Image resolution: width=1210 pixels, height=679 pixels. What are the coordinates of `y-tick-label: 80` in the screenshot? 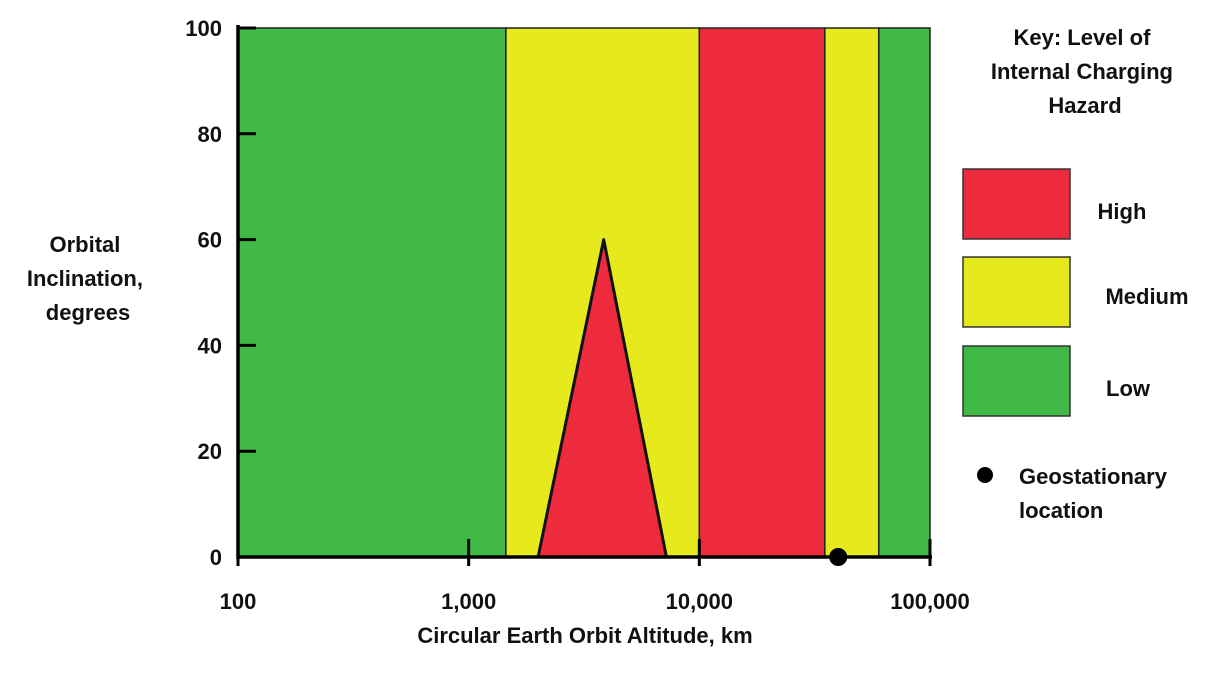 It's located at (210, 134).